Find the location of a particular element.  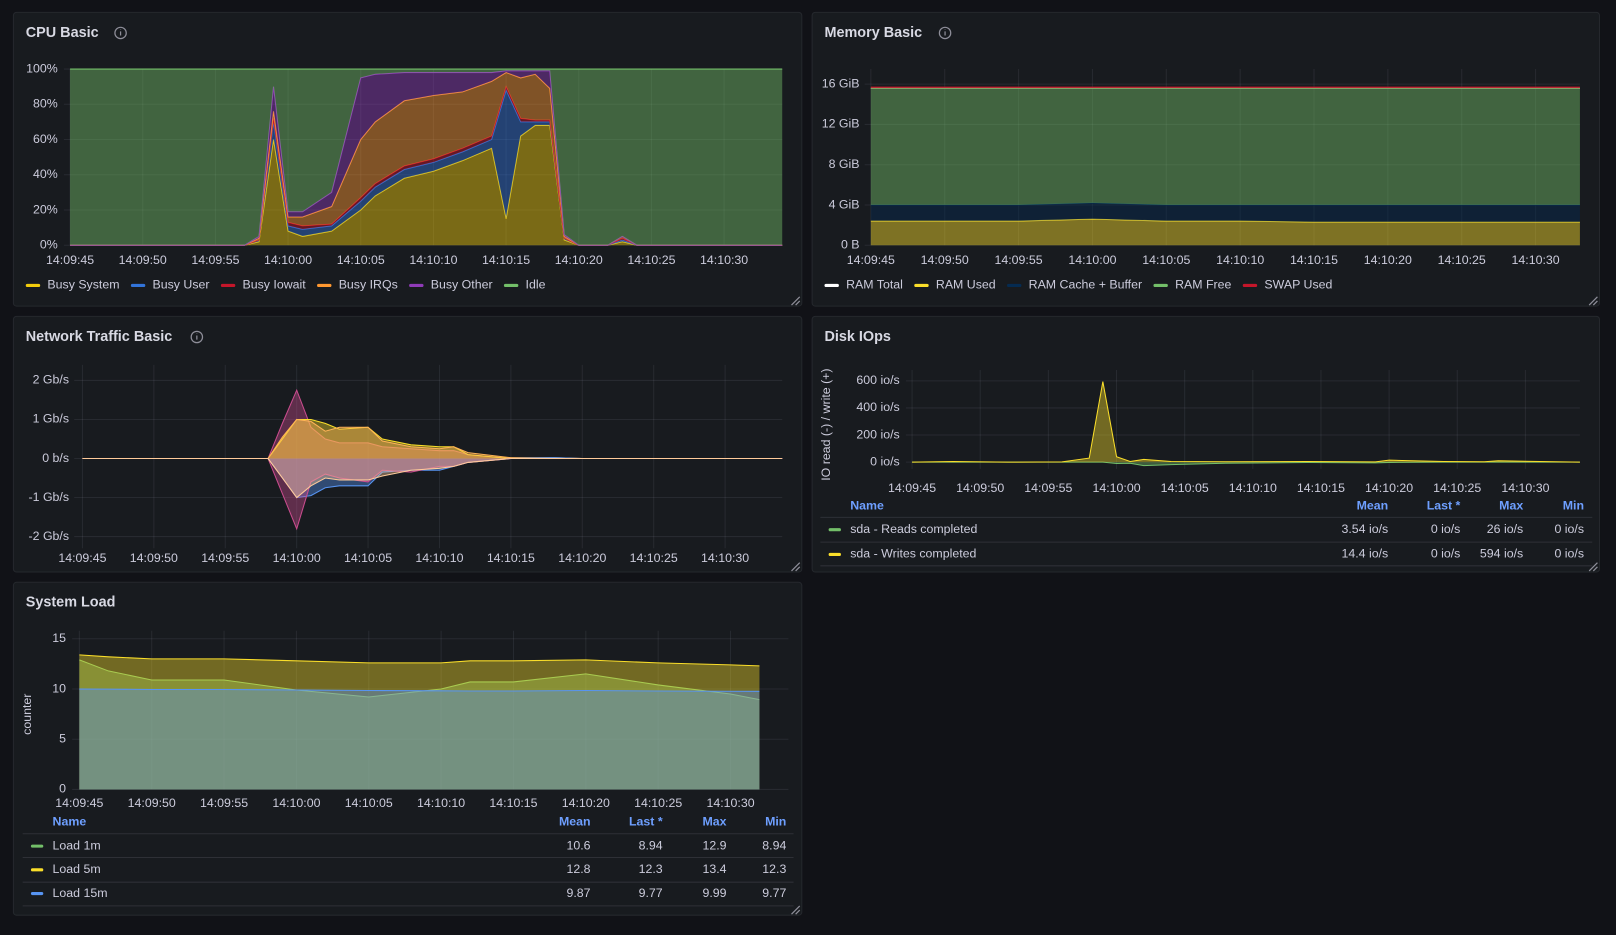

y-tick-label: 600 io/s is located at coordinates (877, 380).